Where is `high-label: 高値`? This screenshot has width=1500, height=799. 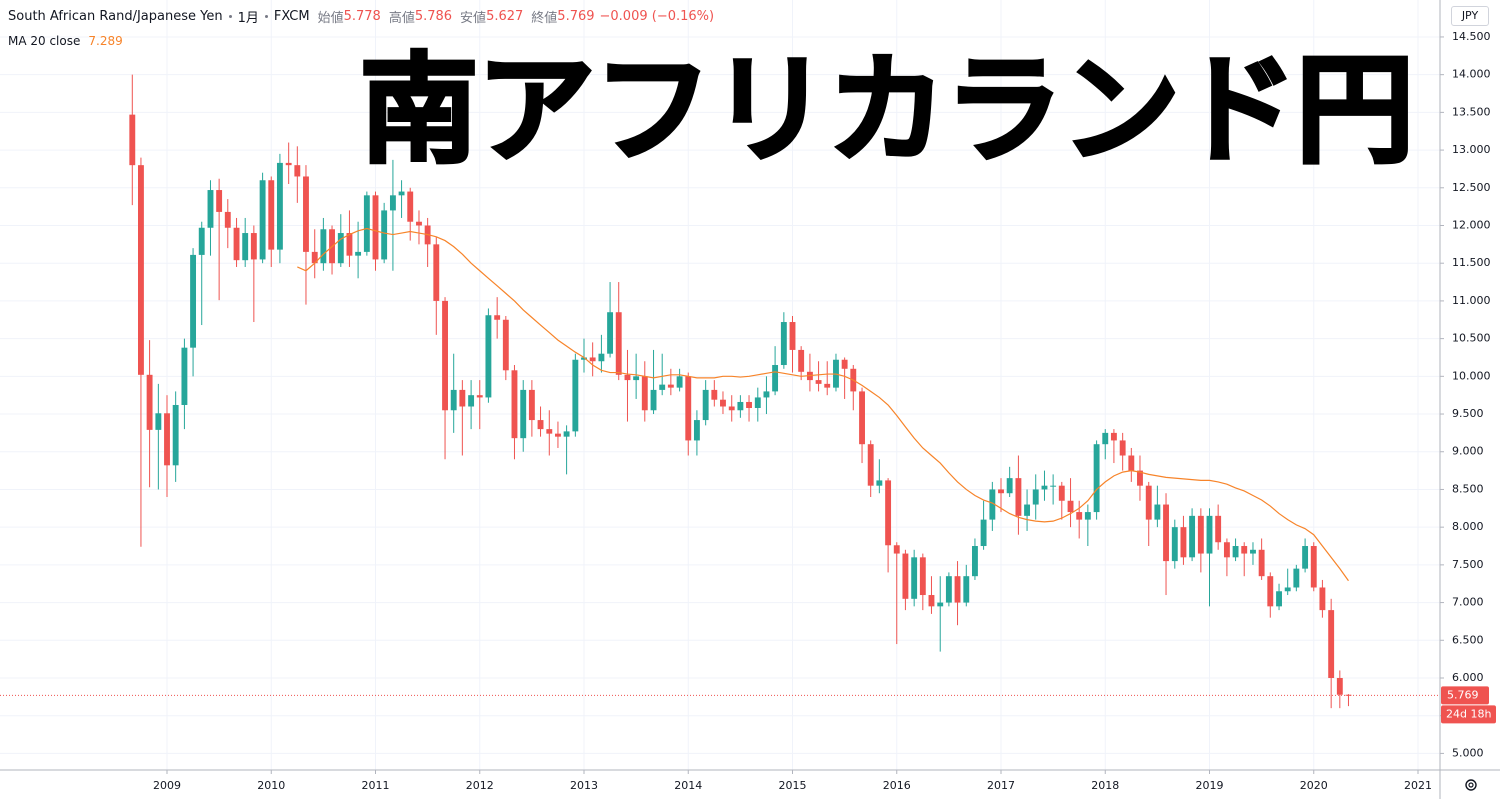
high-label: 高値 is located at coordinates (401, 18).